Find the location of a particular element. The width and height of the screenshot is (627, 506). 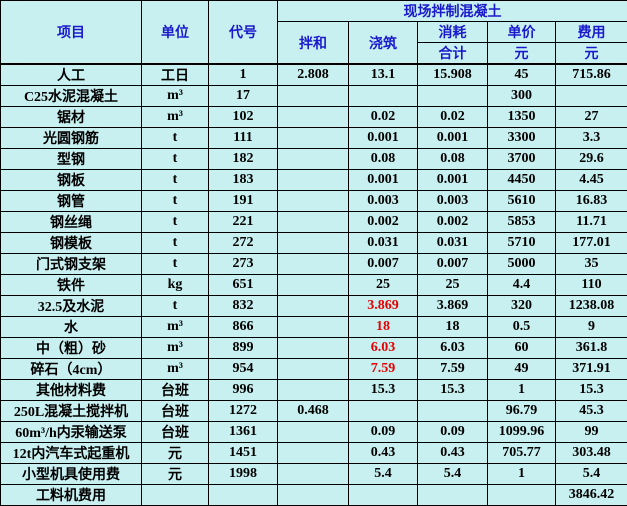

cell-total: 7.59 is located at coordinates (453, 369).